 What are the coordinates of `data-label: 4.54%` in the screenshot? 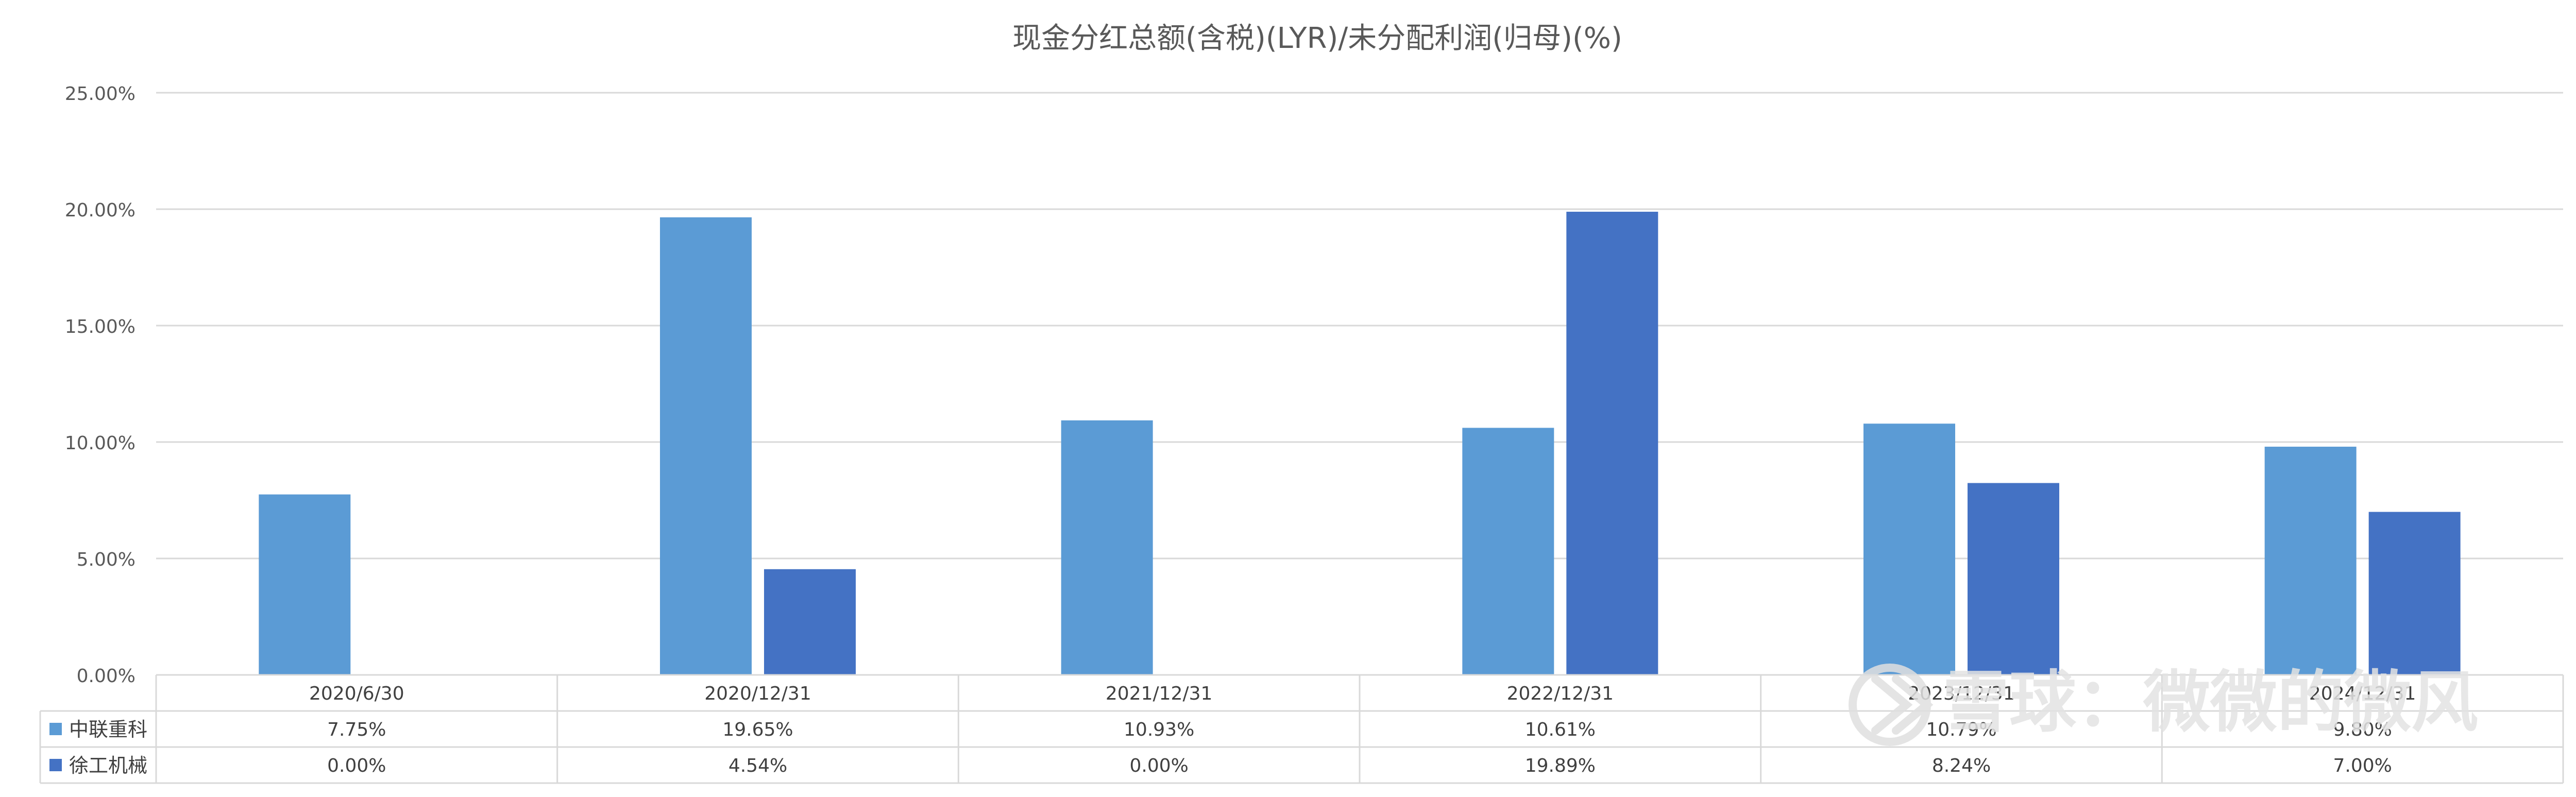 It's located at (757, 765).